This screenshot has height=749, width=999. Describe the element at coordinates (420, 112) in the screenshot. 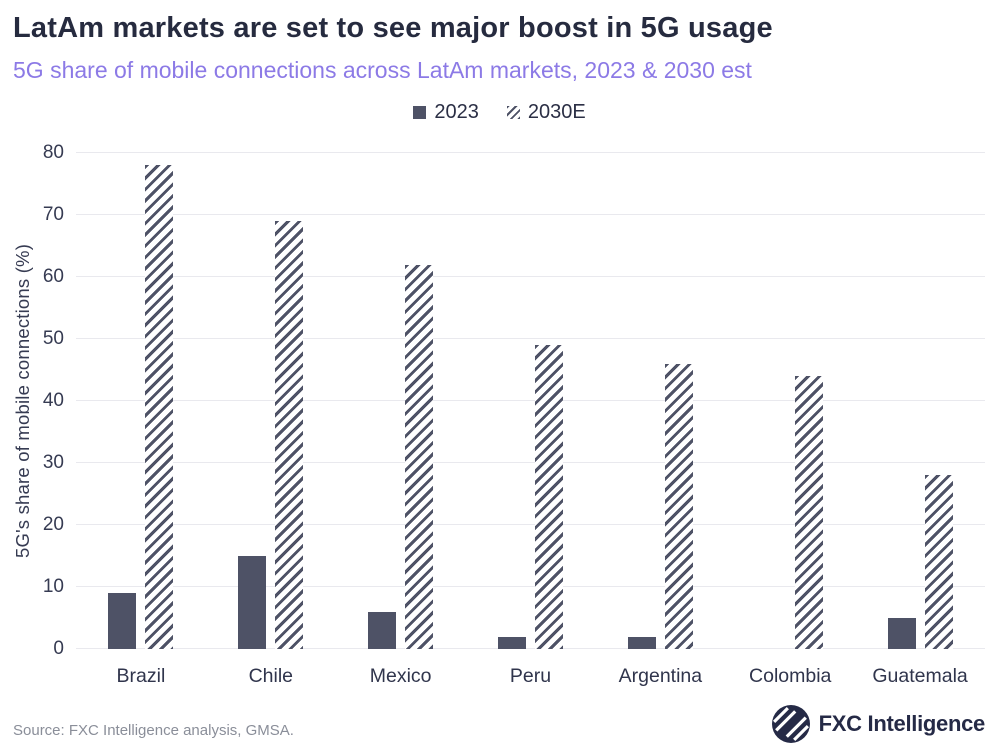

I see `legend-swatch-solid` at that location.